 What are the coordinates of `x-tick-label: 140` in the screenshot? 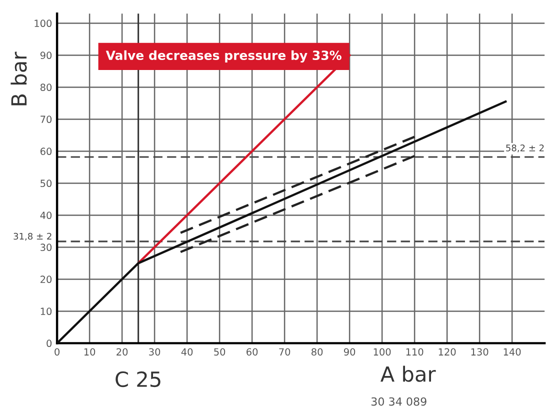 It's located at (512, 352).